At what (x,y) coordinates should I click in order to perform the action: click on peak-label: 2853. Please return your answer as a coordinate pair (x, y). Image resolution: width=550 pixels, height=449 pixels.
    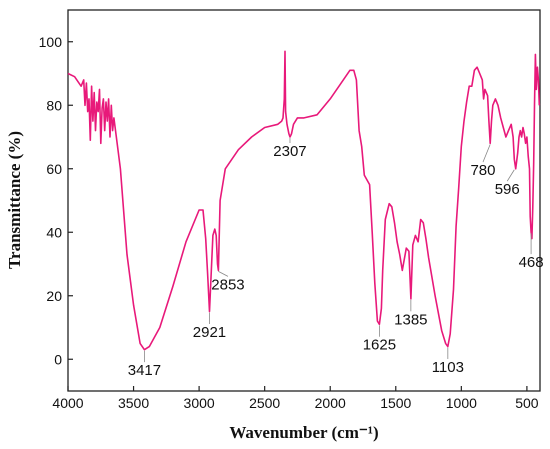
    Looking at the image, I should click on (227, 284).